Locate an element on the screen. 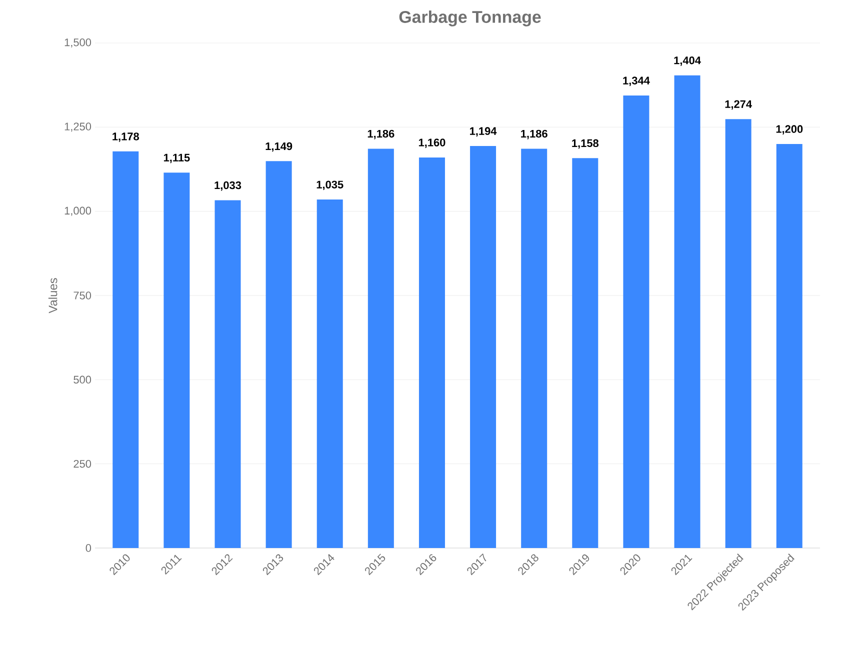  y-tick-label: 250 is located at coordinates (83, 464).